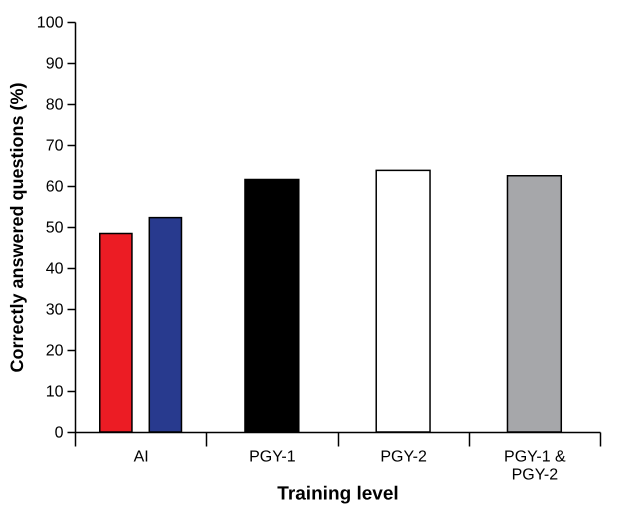 The image size is (630, 513). What do you see at coordinates (55, 64) in the screenshot?
I see `y-tick-label: 90` at bounding box center [55, 64].